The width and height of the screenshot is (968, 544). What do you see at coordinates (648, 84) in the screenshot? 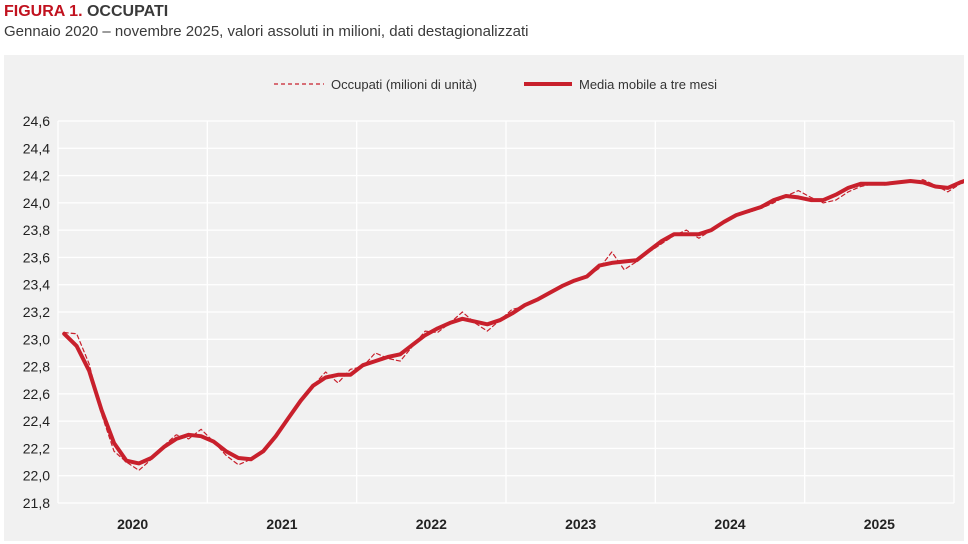
I see `legend-label: Media mobile a tre mesi` at bounding box center [648, 84].